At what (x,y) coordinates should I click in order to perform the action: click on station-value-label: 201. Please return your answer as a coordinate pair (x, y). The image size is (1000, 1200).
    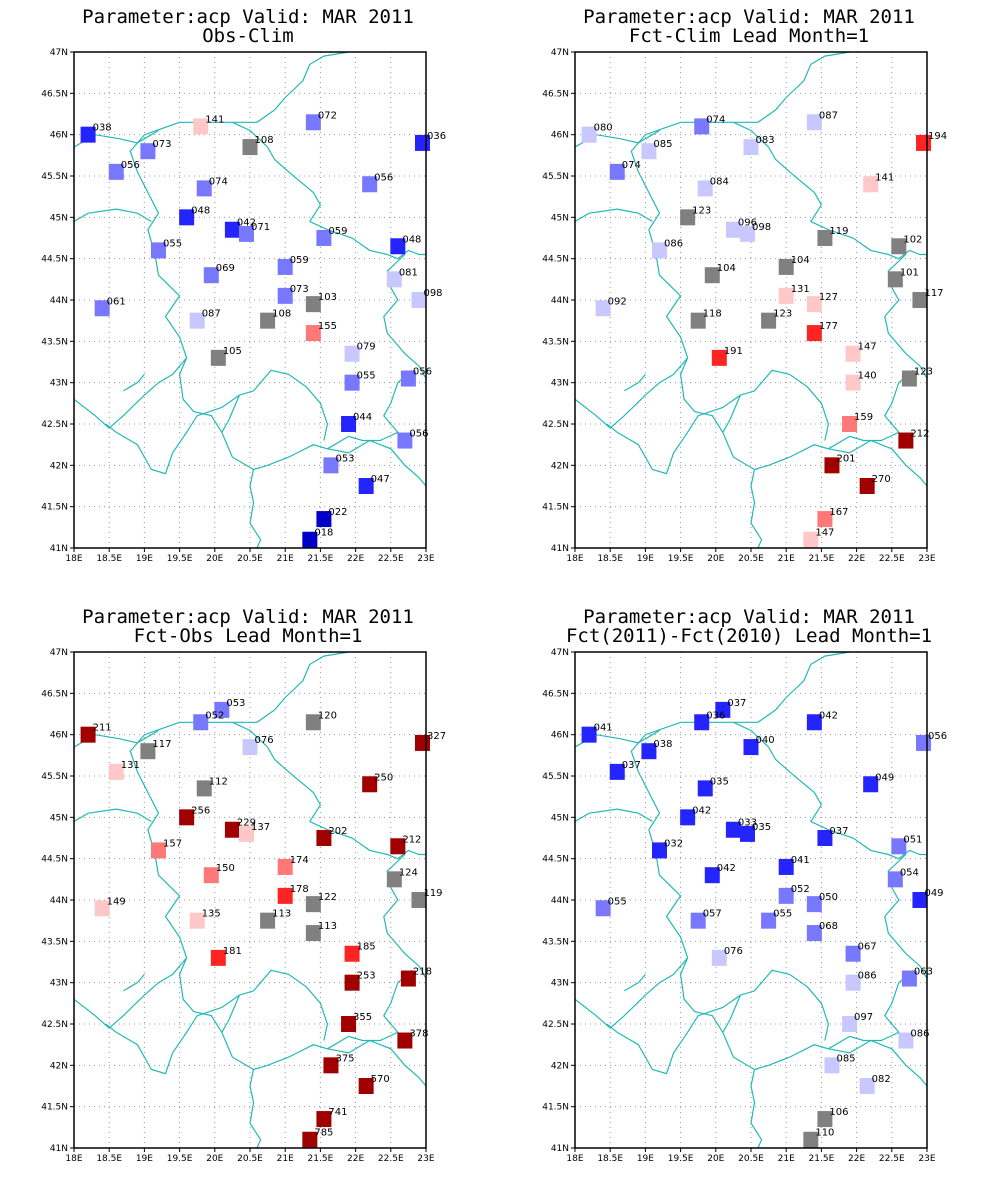
    Looking at the image, I should click on (845, 458).